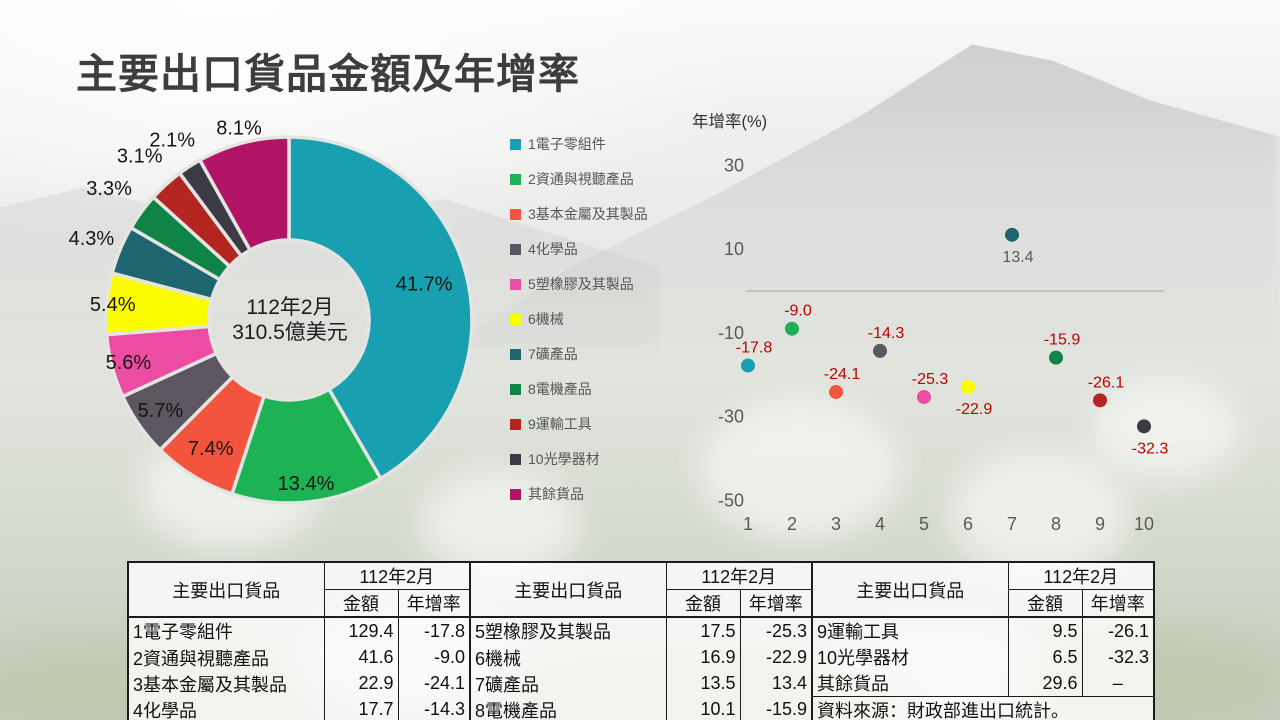 The width and height of the screenshot is (1280, 720). I want to click on table-row: 1電子零組件 129.4 -17.8, so click(299, 631).